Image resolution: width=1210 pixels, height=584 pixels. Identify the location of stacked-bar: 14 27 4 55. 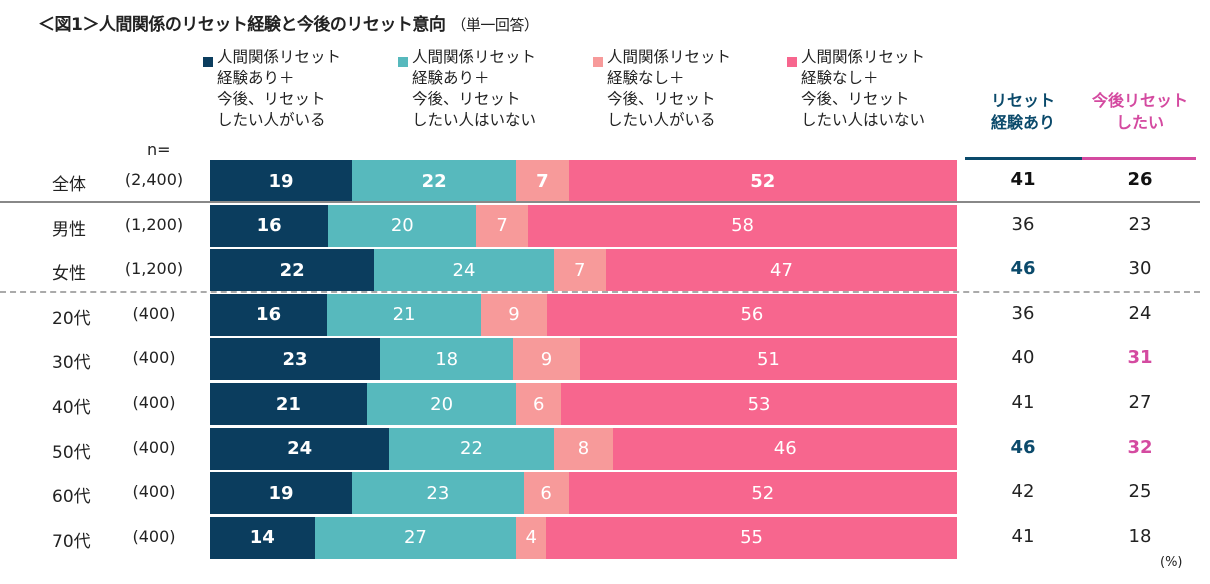
(583, 537).